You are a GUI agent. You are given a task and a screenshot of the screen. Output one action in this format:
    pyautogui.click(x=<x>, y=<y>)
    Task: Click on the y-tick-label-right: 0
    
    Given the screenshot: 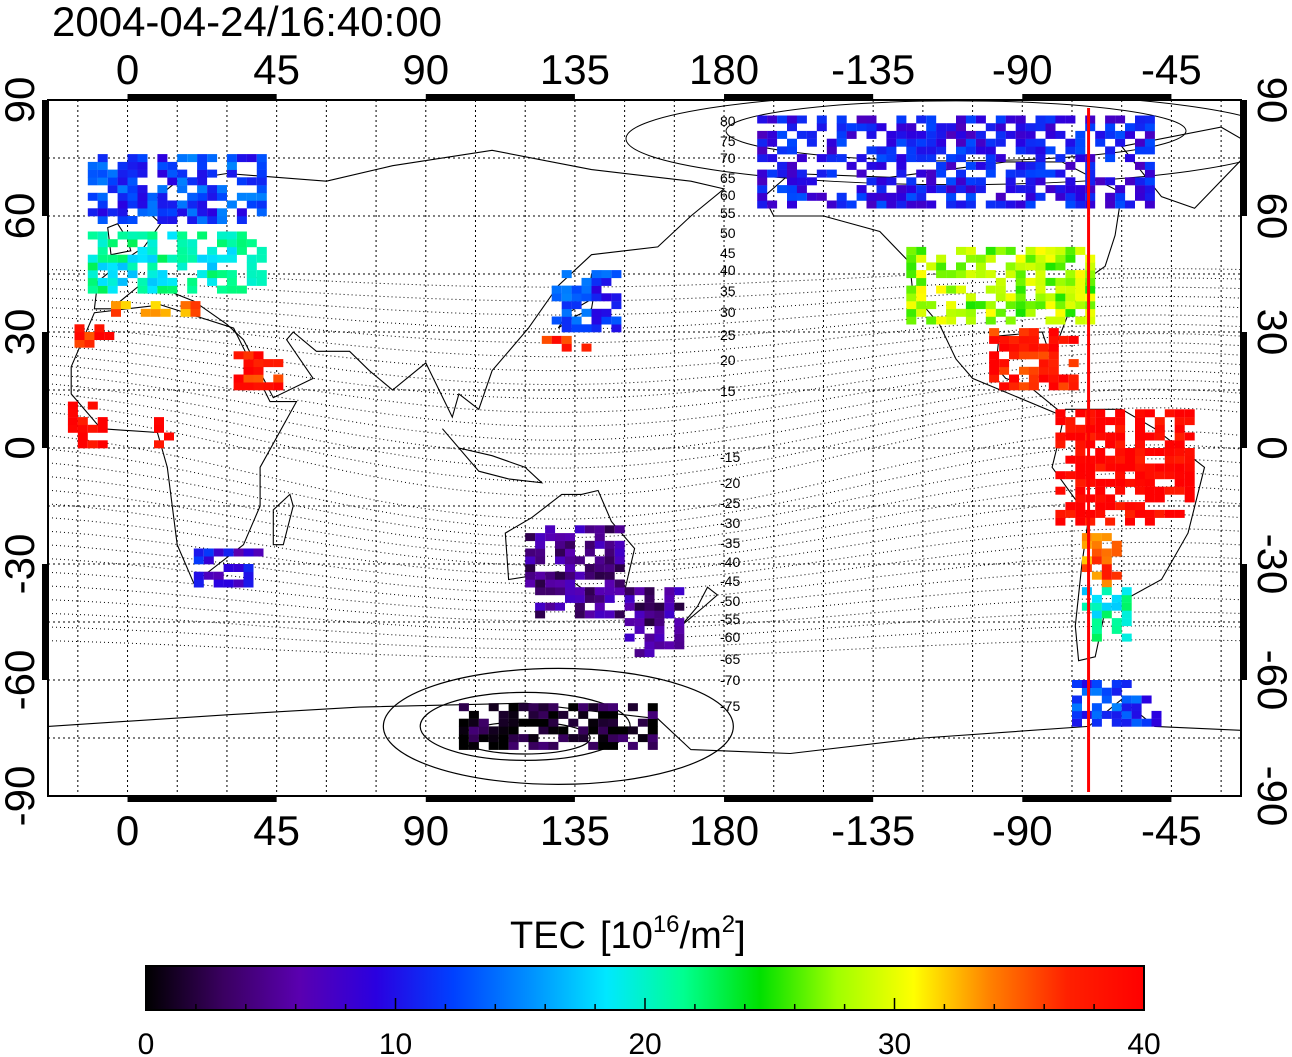 What is the action you would take?
    pyautogui.click(x=1270, y=447)
    